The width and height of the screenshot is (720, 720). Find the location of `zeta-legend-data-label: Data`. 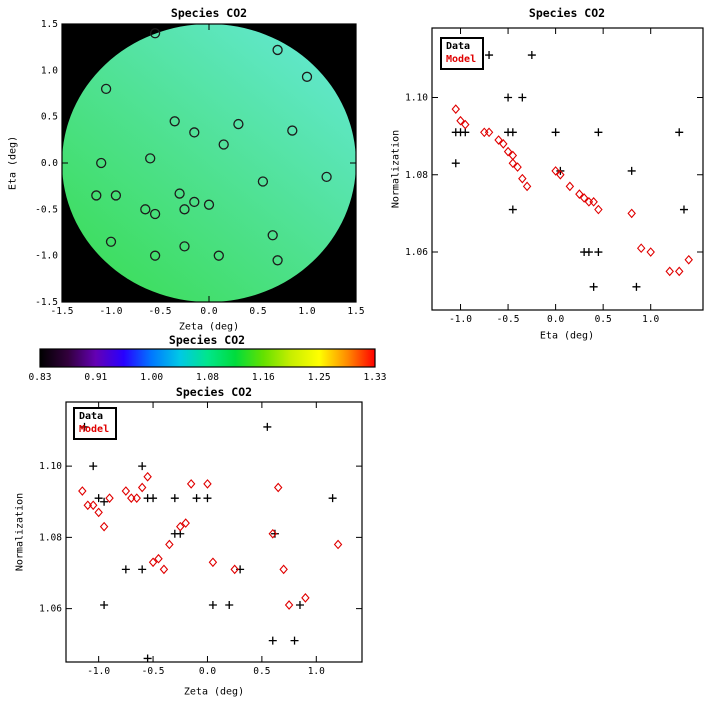

zeta-legend-data-label: Data is located at coordinates (91, 416).